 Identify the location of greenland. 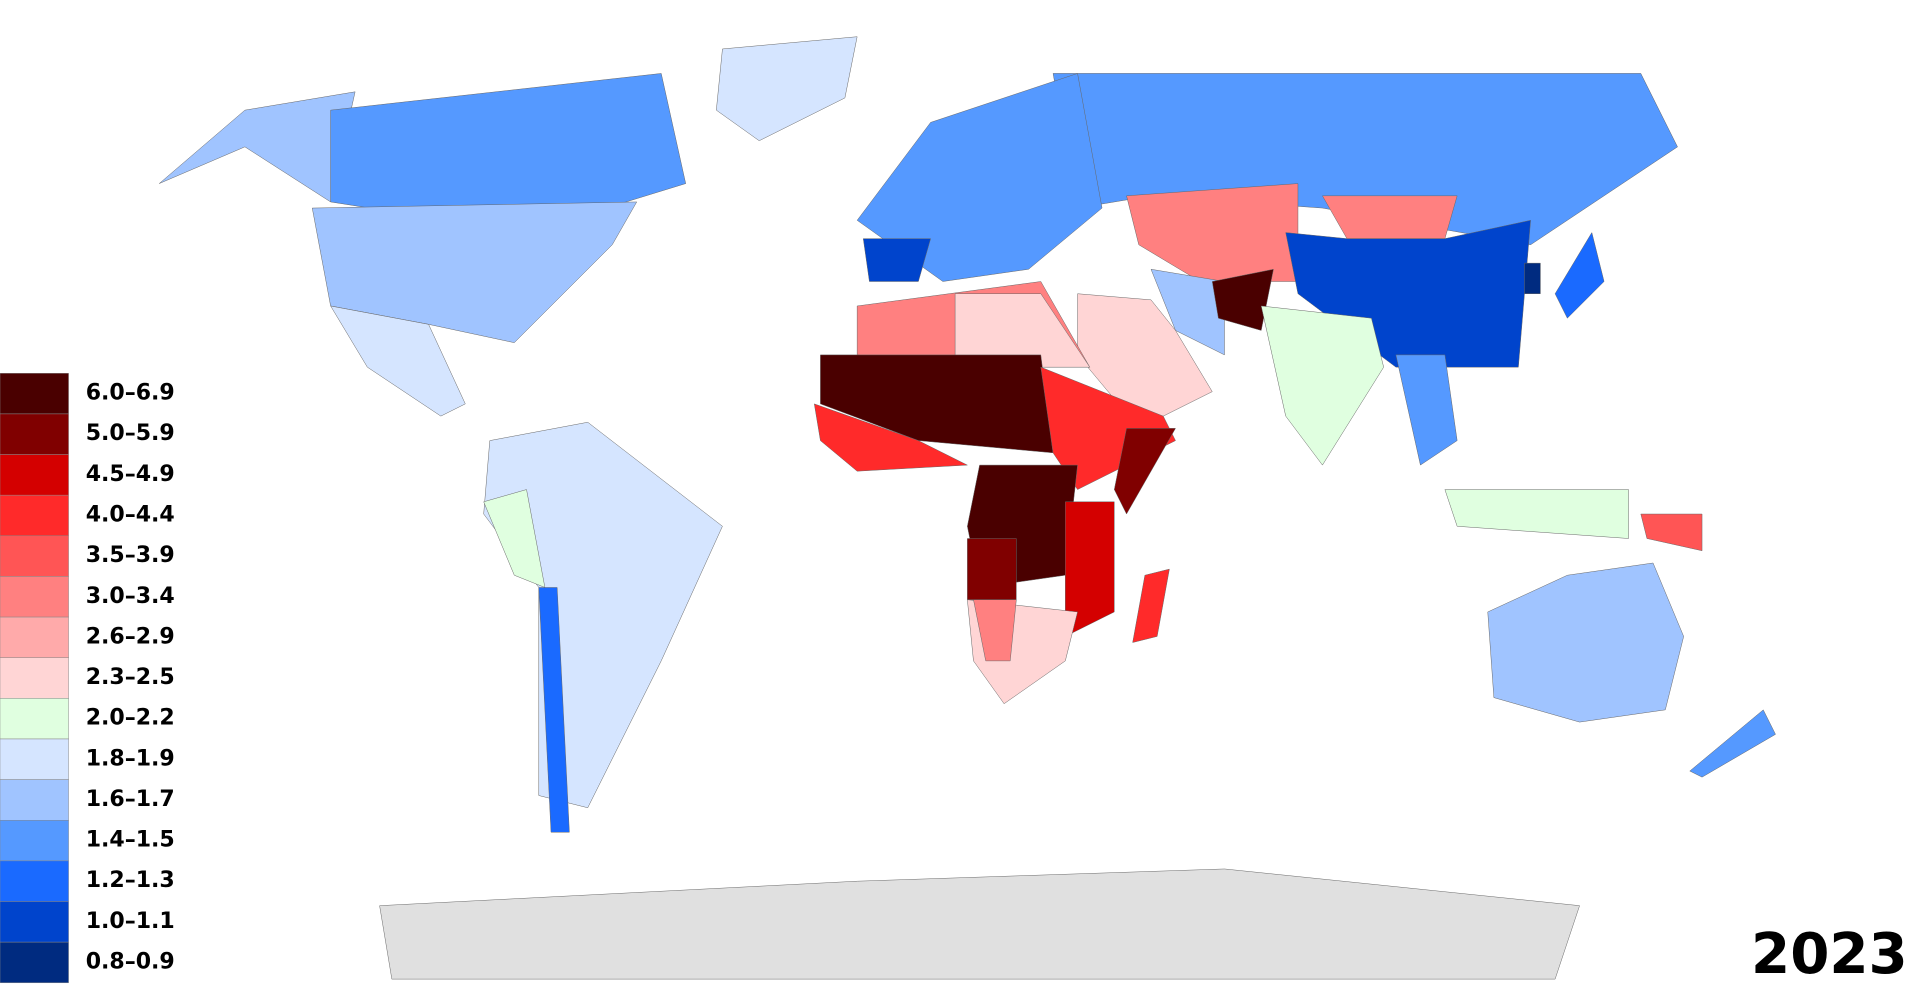
(787, 89).